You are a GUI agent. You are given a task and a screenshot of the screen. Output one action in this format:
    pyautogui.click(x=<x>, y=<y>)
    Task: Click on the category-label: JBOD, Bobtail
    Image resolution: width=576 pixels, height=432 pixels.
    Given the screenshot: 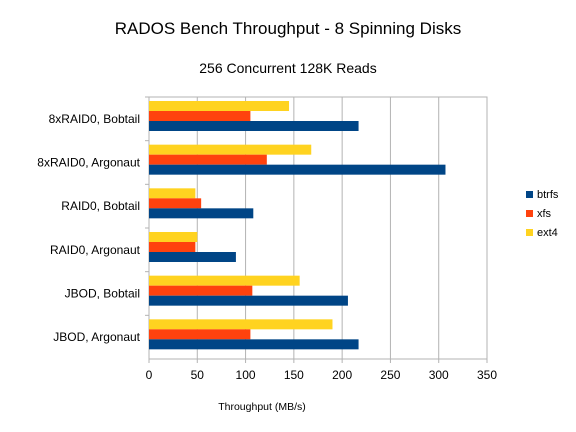 What is the action you would take?
    pyautogui.click(x=102, y=294)
    